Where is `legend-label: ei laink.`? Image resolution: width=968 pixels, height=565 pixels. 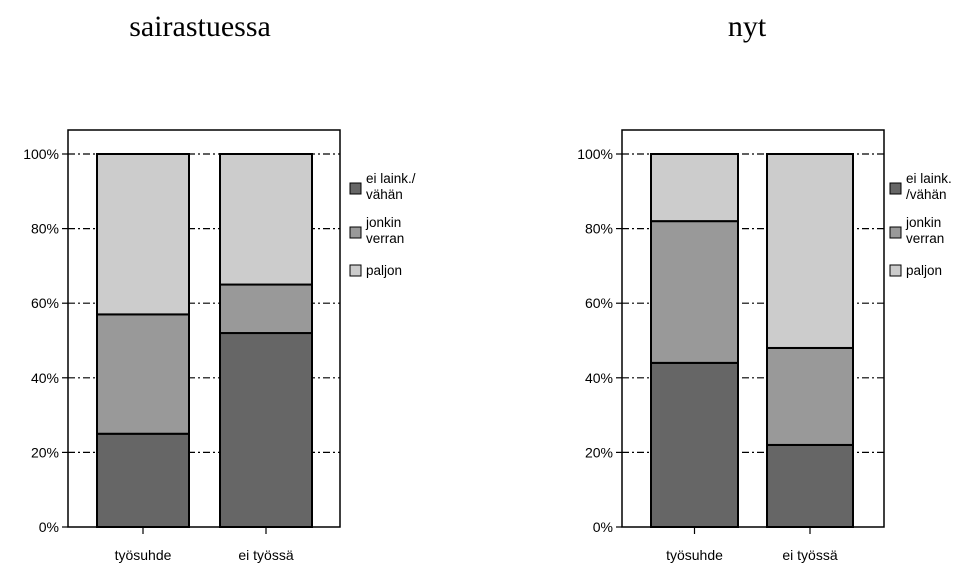 legend-label: ei laink. is located at coordinates (929, 178).